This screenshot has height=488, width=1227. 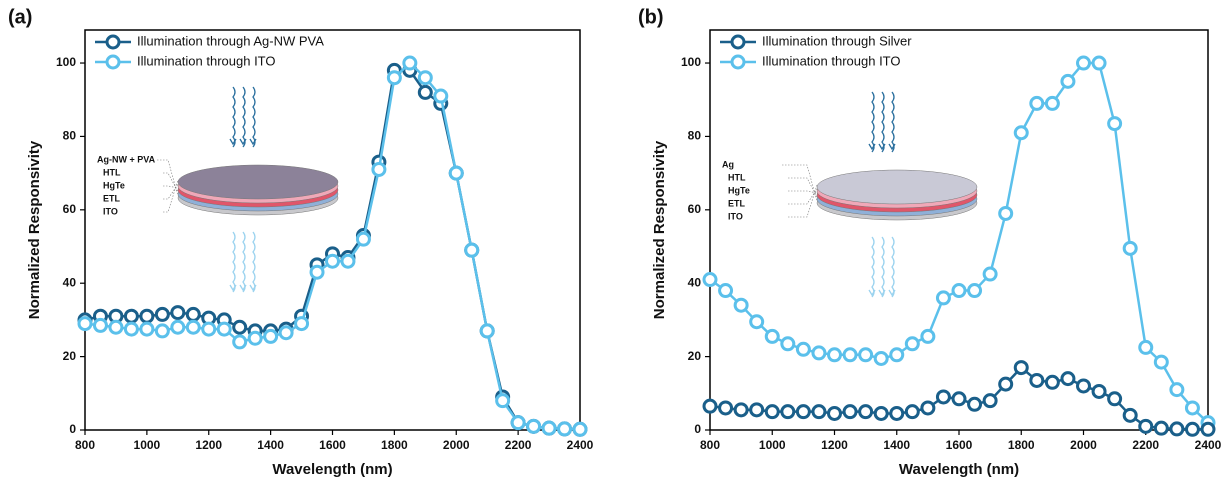 I want to click on inset-label: HgTe, so click(x=739, y=190).